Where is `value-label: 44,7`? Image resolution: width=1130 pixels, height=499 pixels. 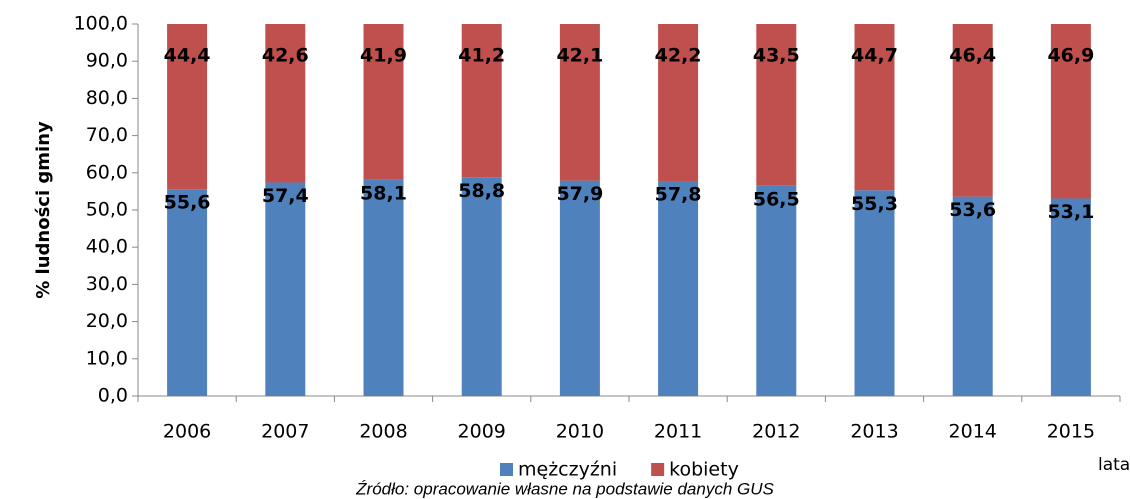
value-label: 44,7 is located at coordinates (874, 56).